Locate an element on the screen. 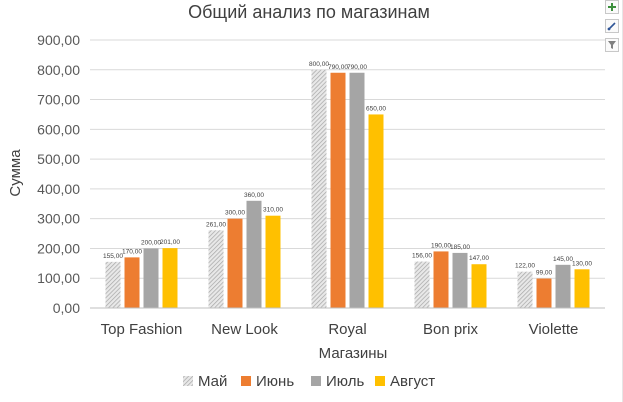  y-tick-label: 300,00 is located at coordinates (58, 219).